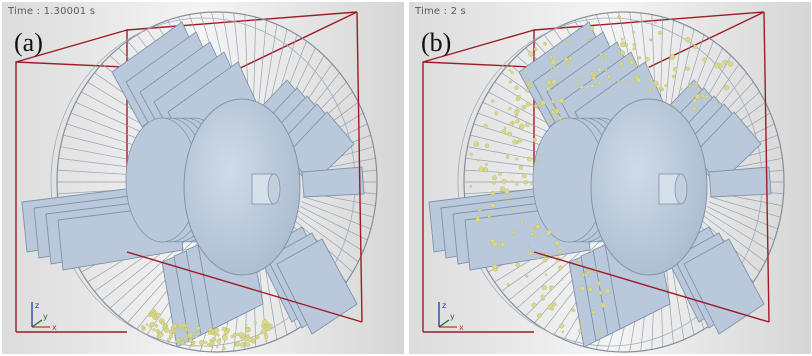  I want to click on shaft-end, so click(681, 189).